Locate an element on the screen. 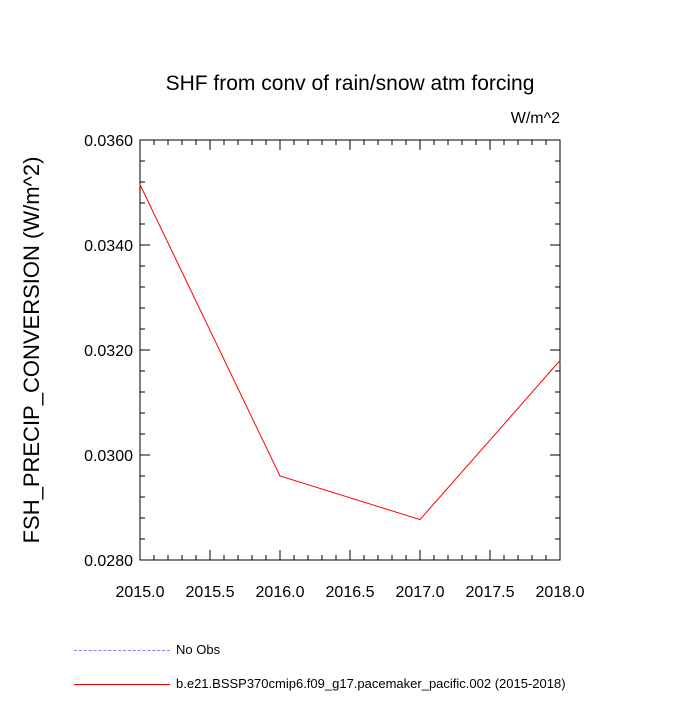  y-axis-label: FSH_PRECIP_CONVERSION (W/m^2) is located at coordinates (31, 350).